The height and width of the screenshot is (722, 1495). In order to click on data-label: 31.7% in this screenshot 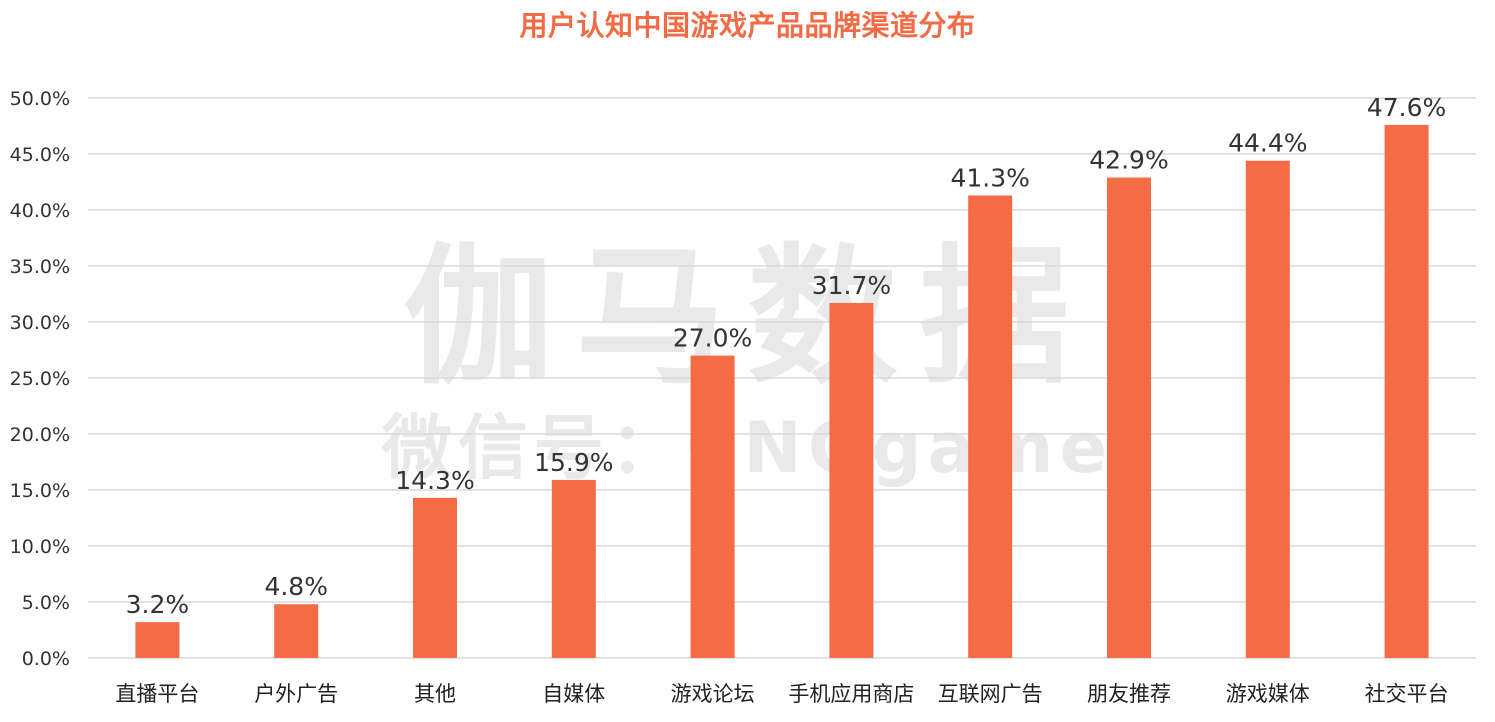, I will do `click(851, 285)`.